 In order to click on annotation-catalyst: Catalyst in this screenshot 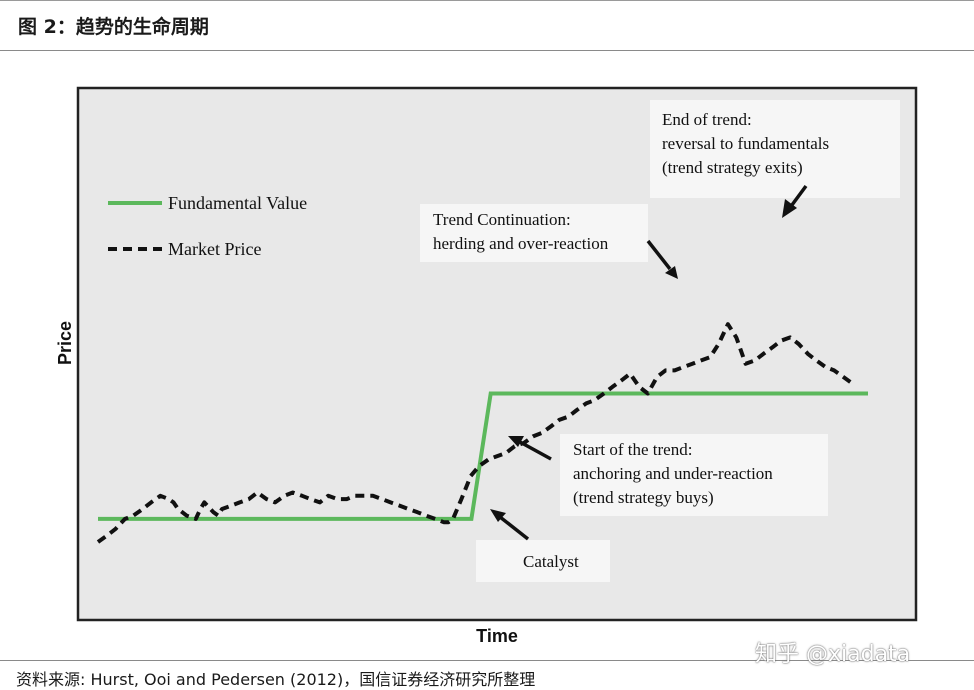, I will do `click(551, 561)`.